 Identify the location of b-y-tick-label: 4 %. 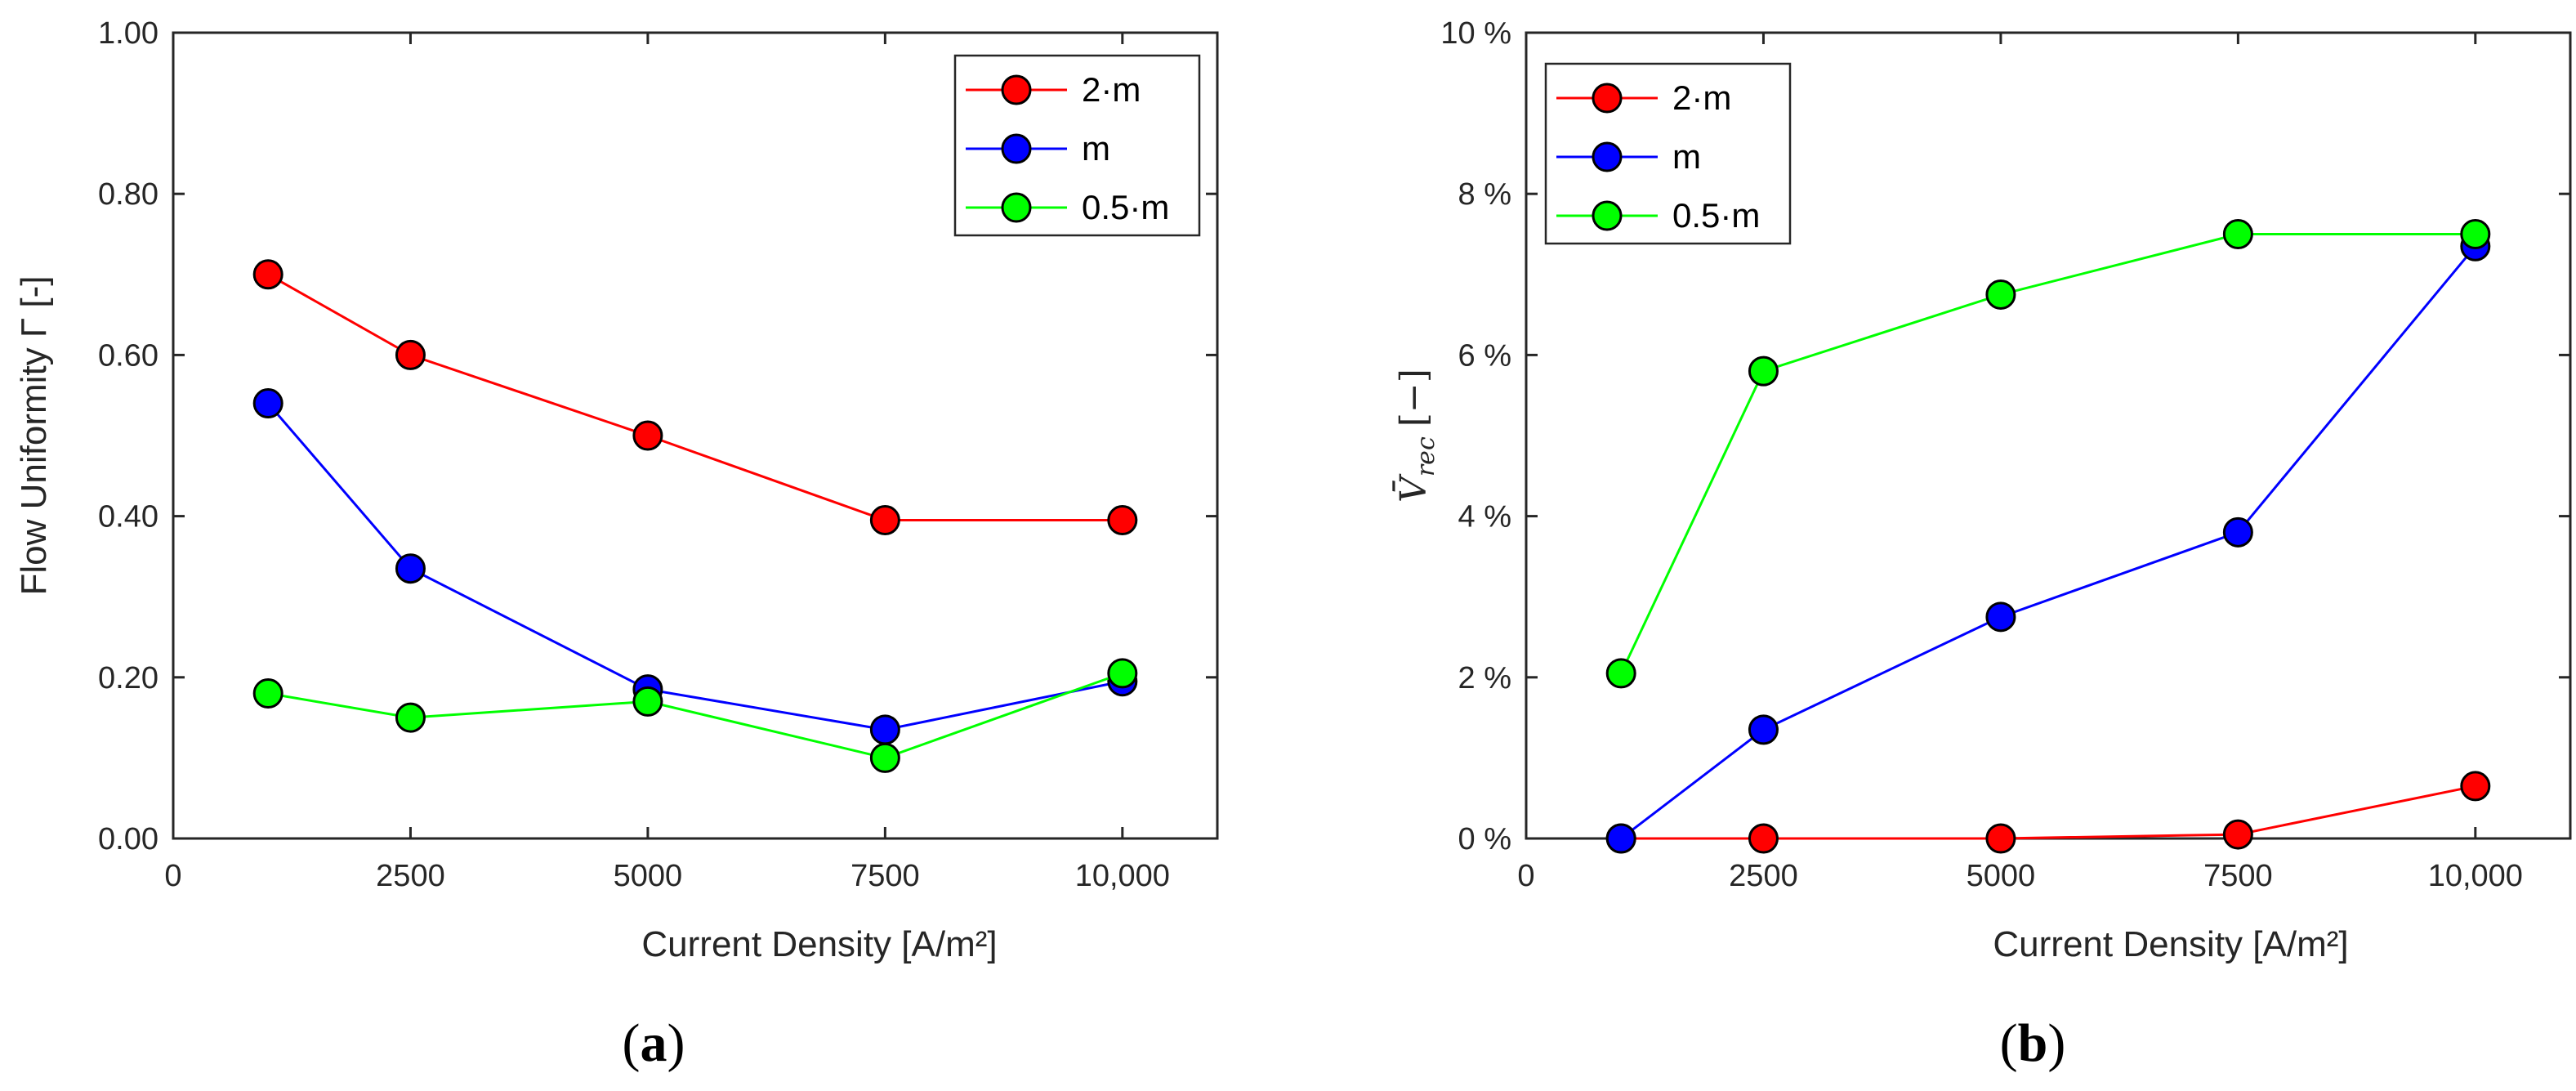
(1485, 517).